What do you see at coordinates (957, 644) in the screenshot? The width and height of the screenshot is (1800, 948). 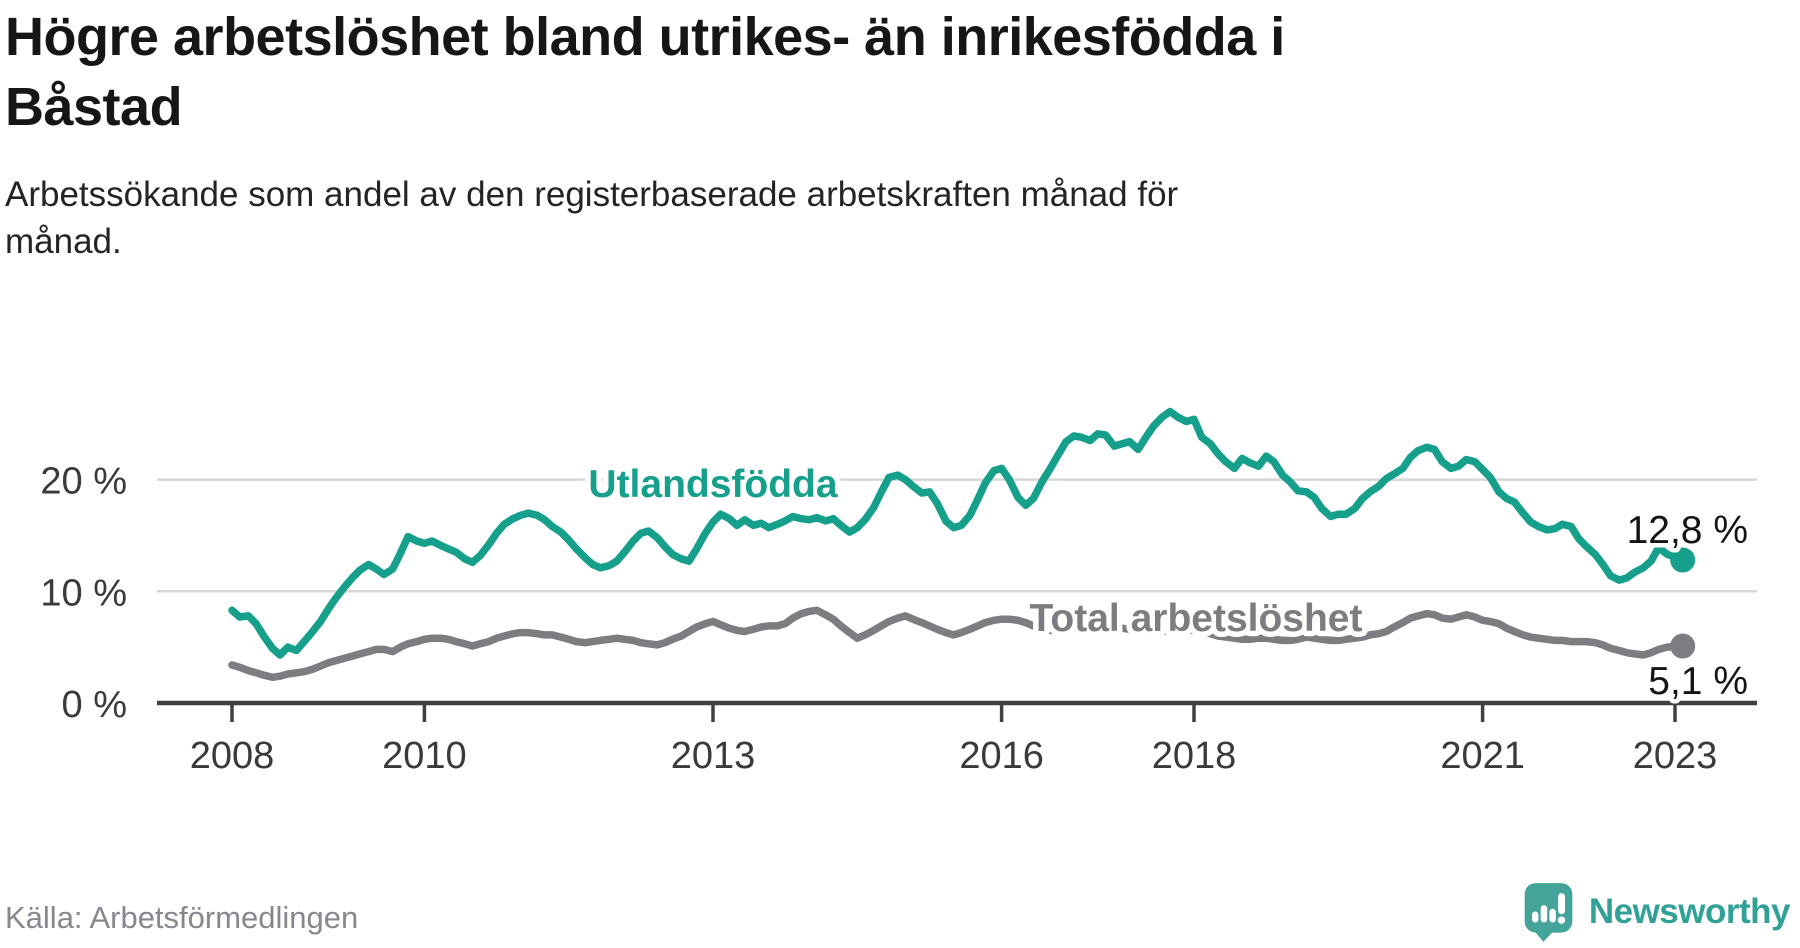 I see `series-line-total-arbetsl-shet` at bounding box center [957, 644].